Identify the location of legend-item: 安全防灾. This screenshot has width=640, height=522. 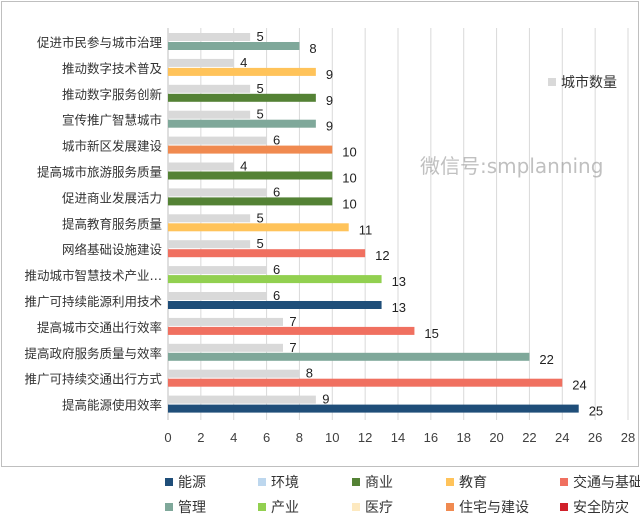
(594, 507).